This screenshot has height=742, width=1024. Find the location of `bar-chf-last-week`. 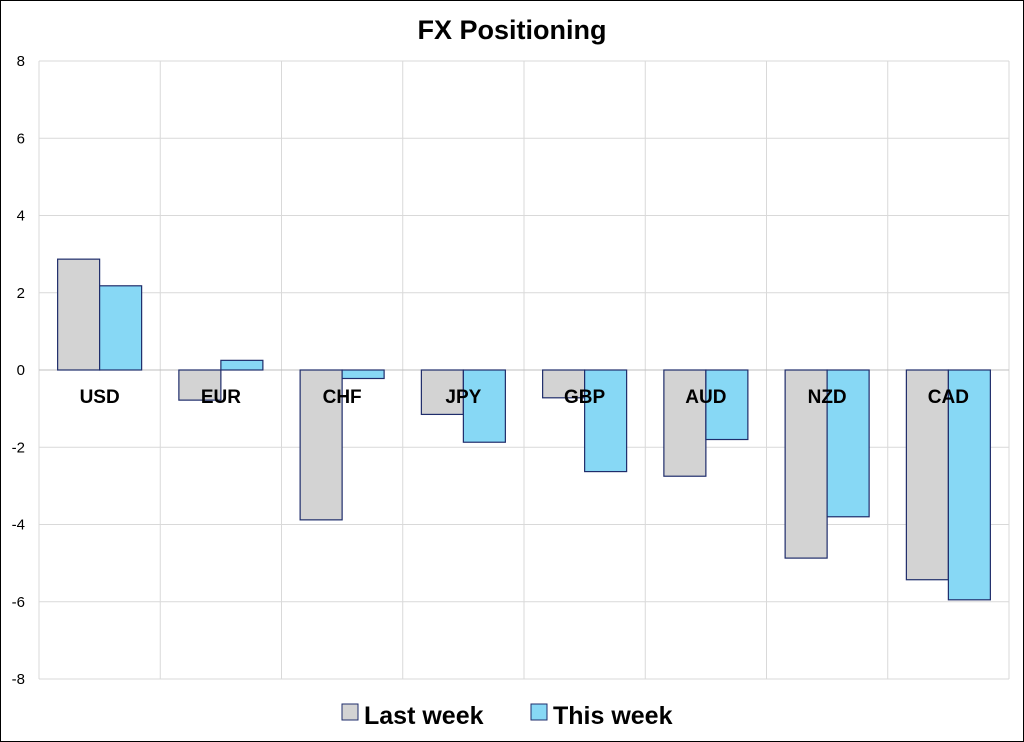

bar-chf-last-week is located at coordinates (321, 445).